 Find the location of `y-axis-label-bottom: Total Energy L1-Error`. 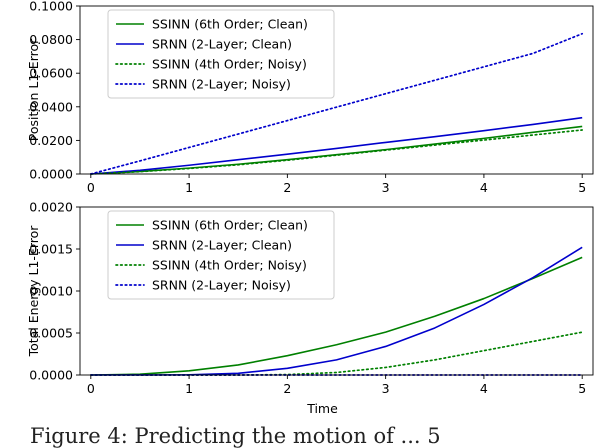

y-axis-label-bottom: Total Energy L1-Error is located at coordinates (33, 291).